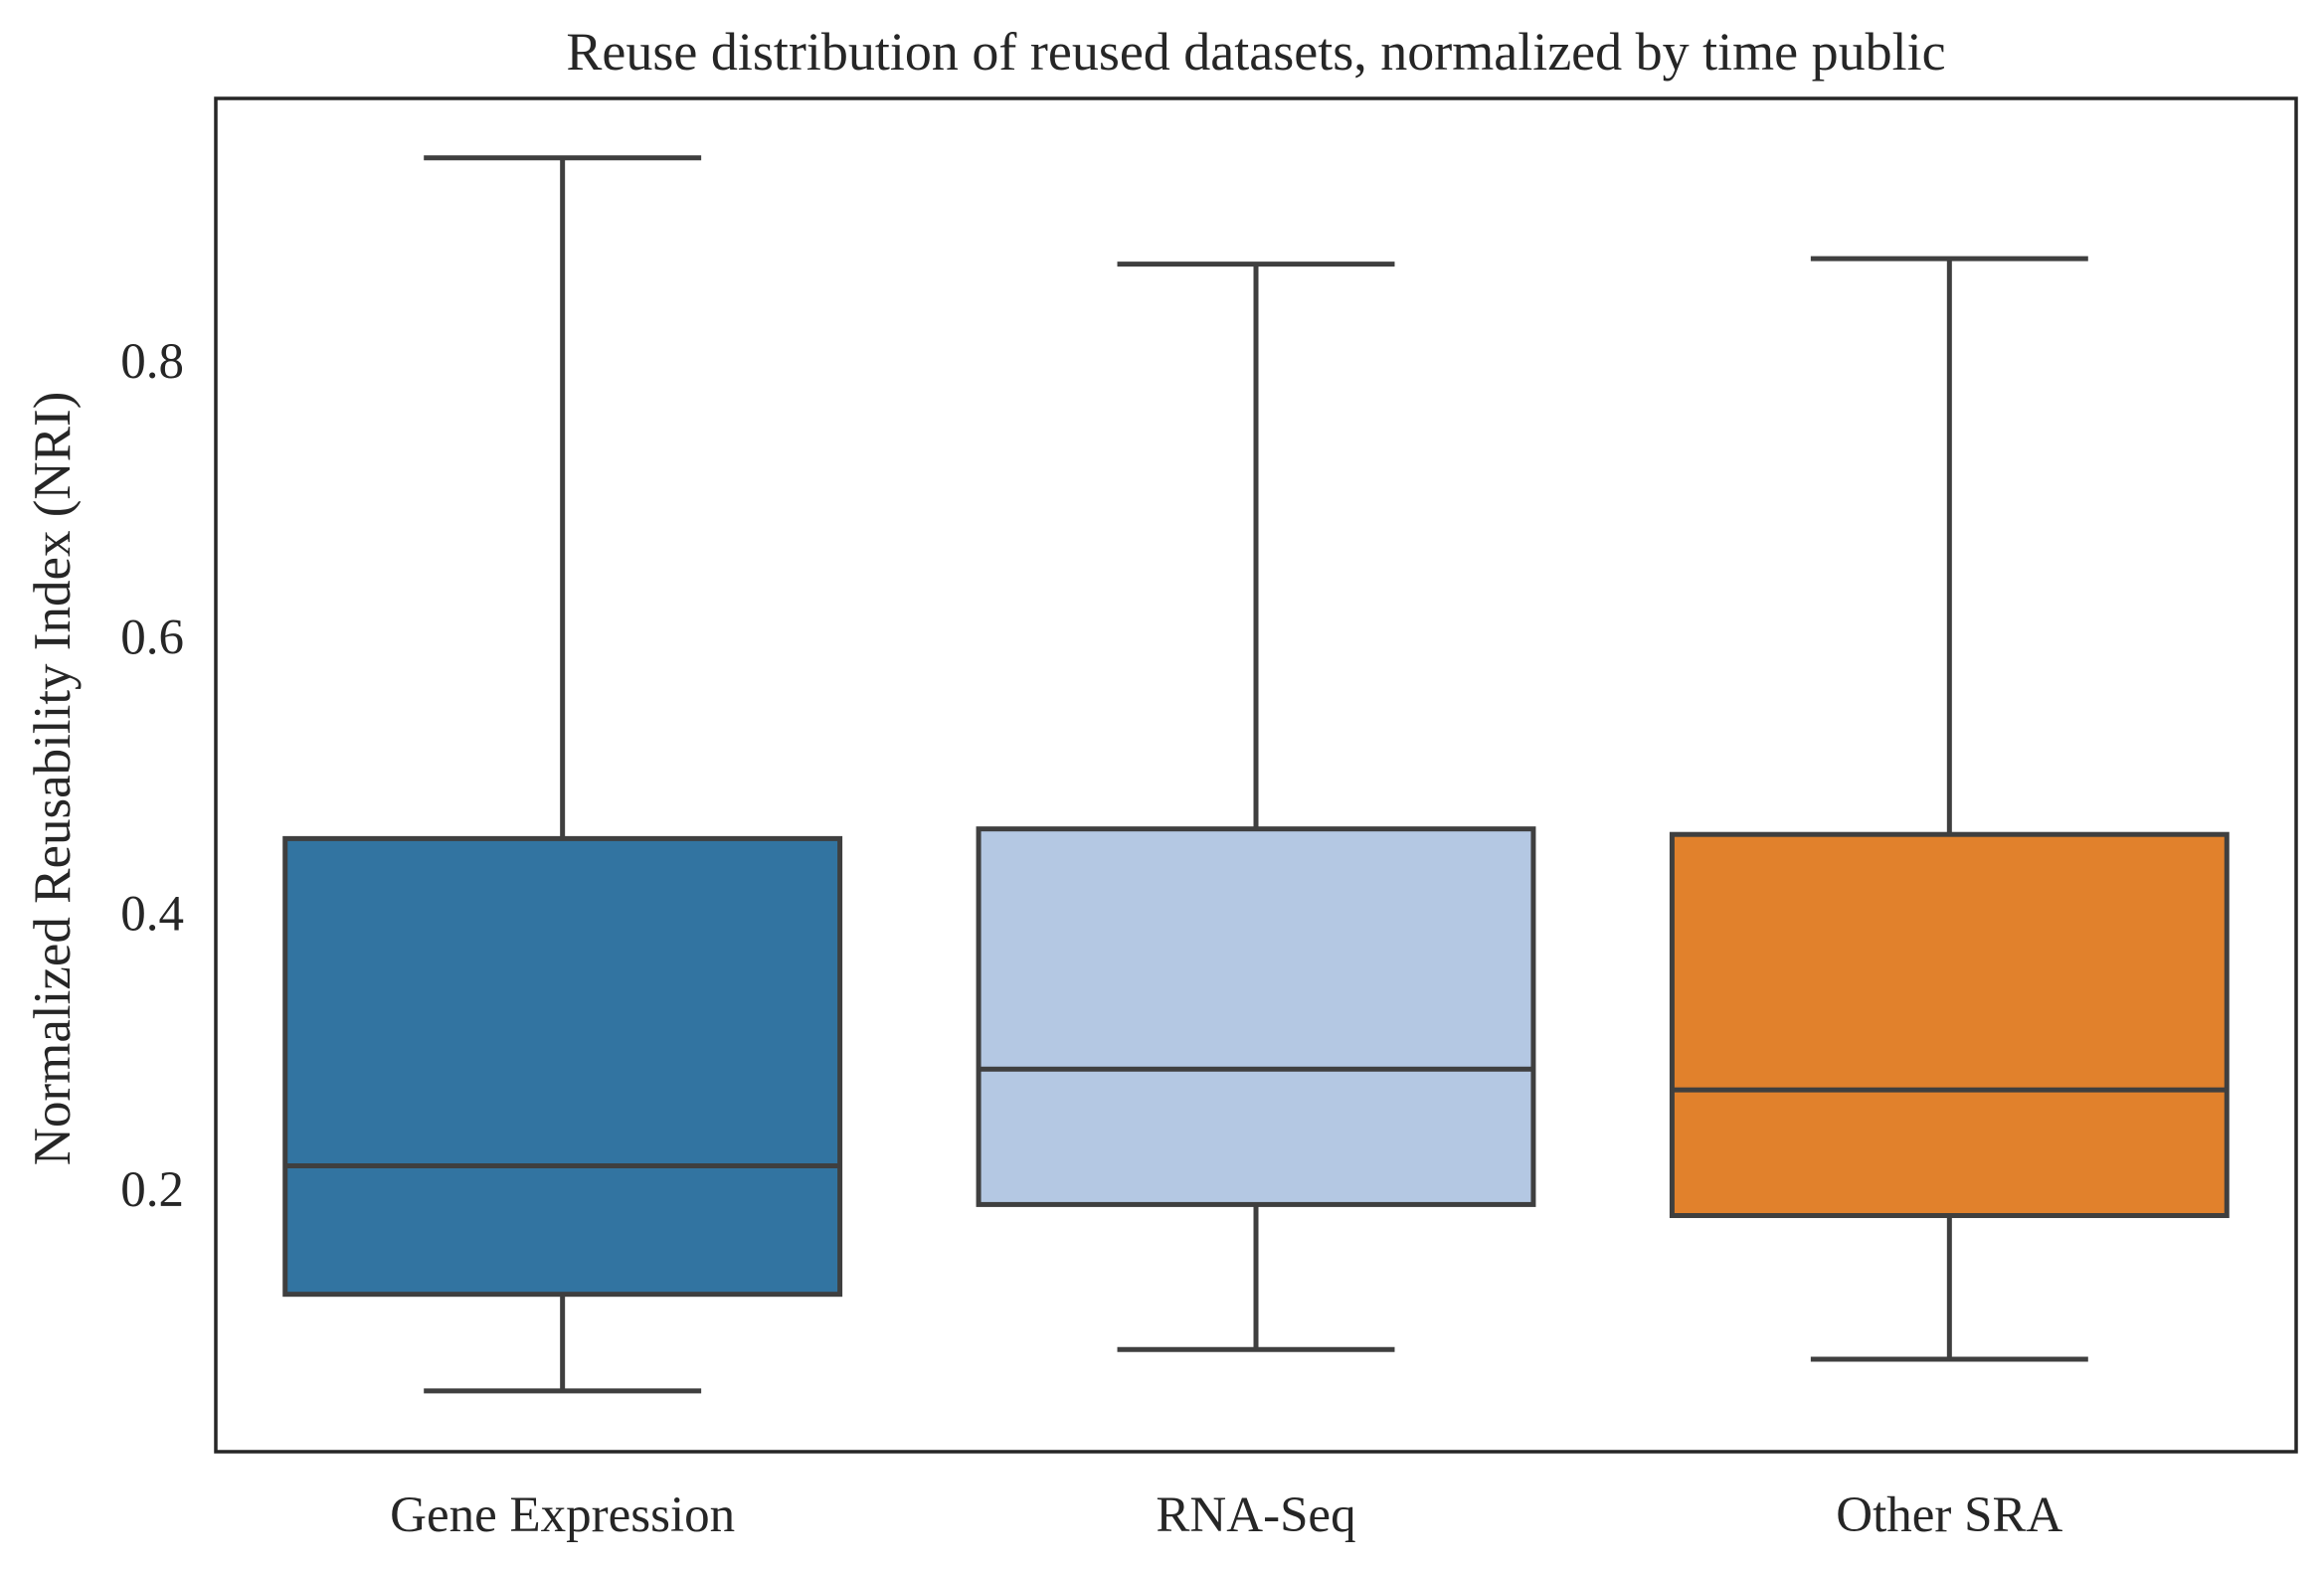  Describe the element at coordinates (53, 779) in the screenshot. I see `y-axis-label: Normalized Reusability Index (NRI)` at that location.